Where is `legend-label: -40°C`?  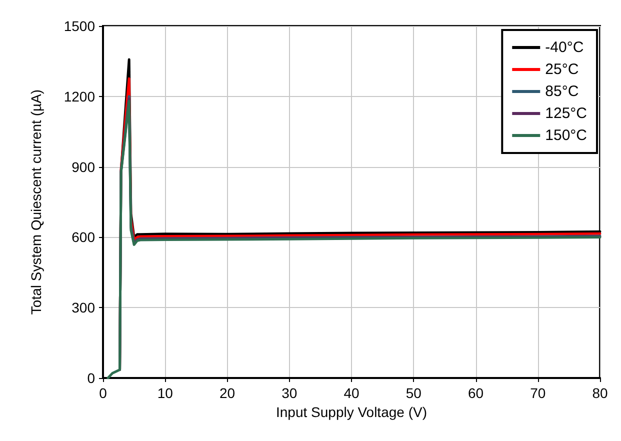 legend-label: -40°C is located at coordinates (564, 47).